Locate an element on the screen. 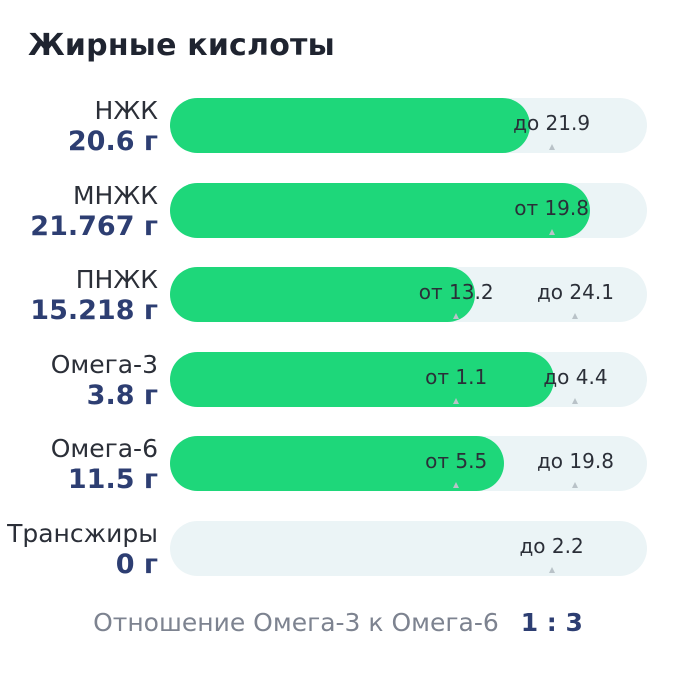 This screenshot has width=676, height=680. norm-threshold-label: до 4.4 is located at coordinates (575, 376).